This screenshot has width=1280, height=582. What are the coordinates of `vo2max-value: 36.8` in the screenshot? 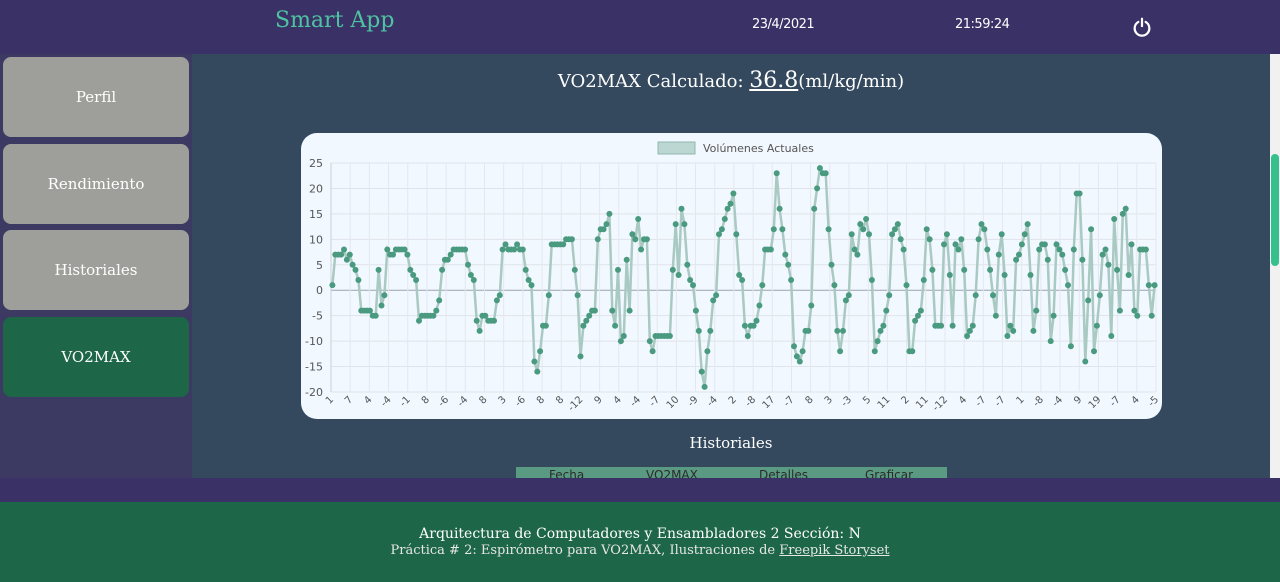 It's located at (774, 80).